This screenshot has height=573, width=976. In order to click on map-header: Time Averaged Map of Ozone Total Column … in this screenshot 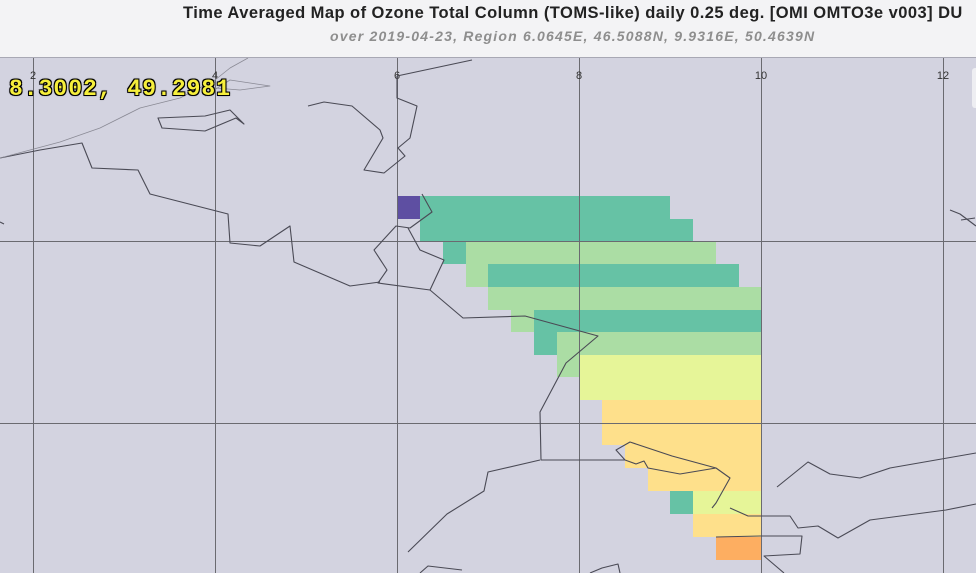, I will do `click(488, 29)`.